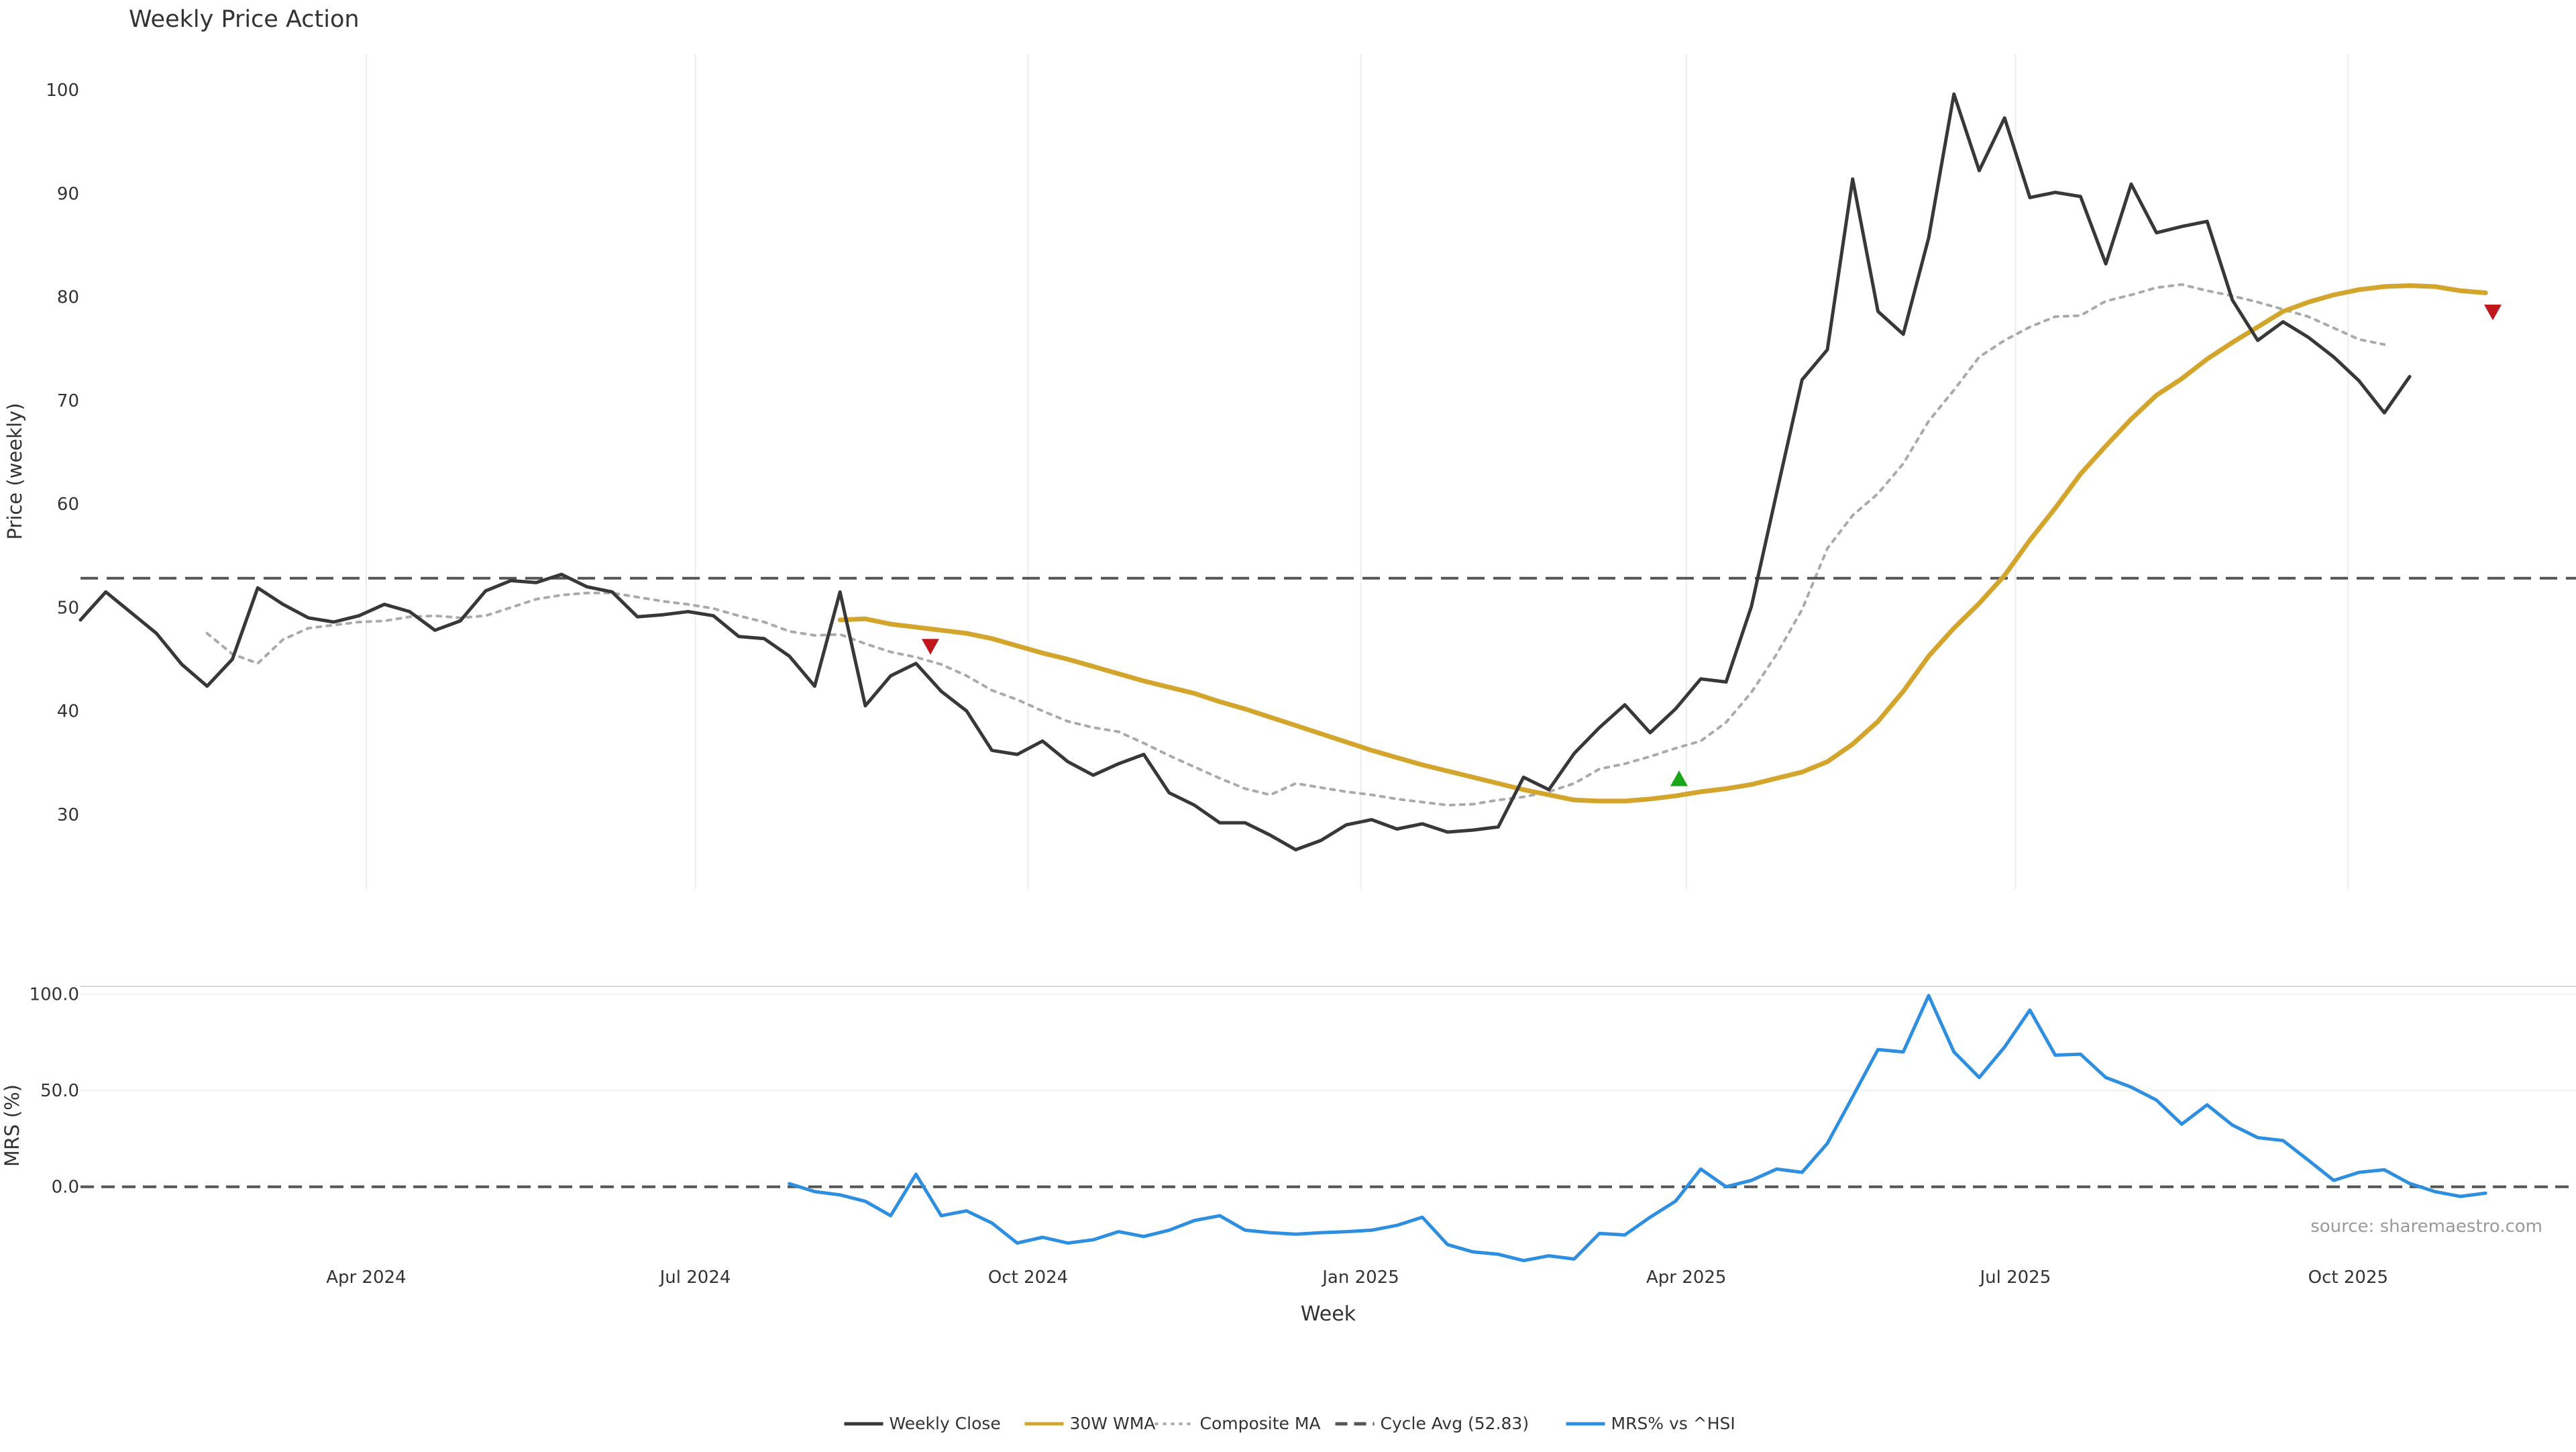 This screenshot has height=1452, width=2576. What do you see at coordinates (1679, 778) in the screenshot?
I see `buy-signal-marker` at bounding box center [1679, 778].